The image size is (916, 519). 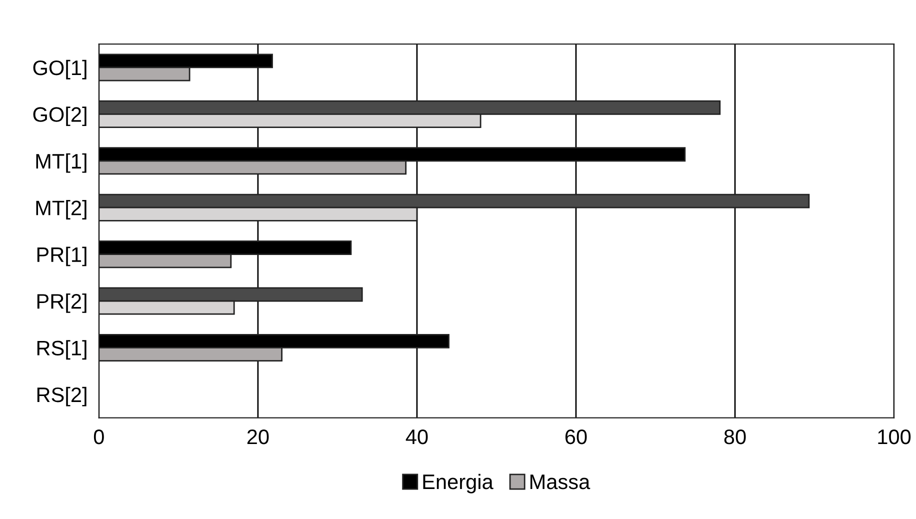 What do you see at coordinates (61, 210) in the screenshot?
I see `y-tick-label: MT[2]` at bounding box center [61, 210].